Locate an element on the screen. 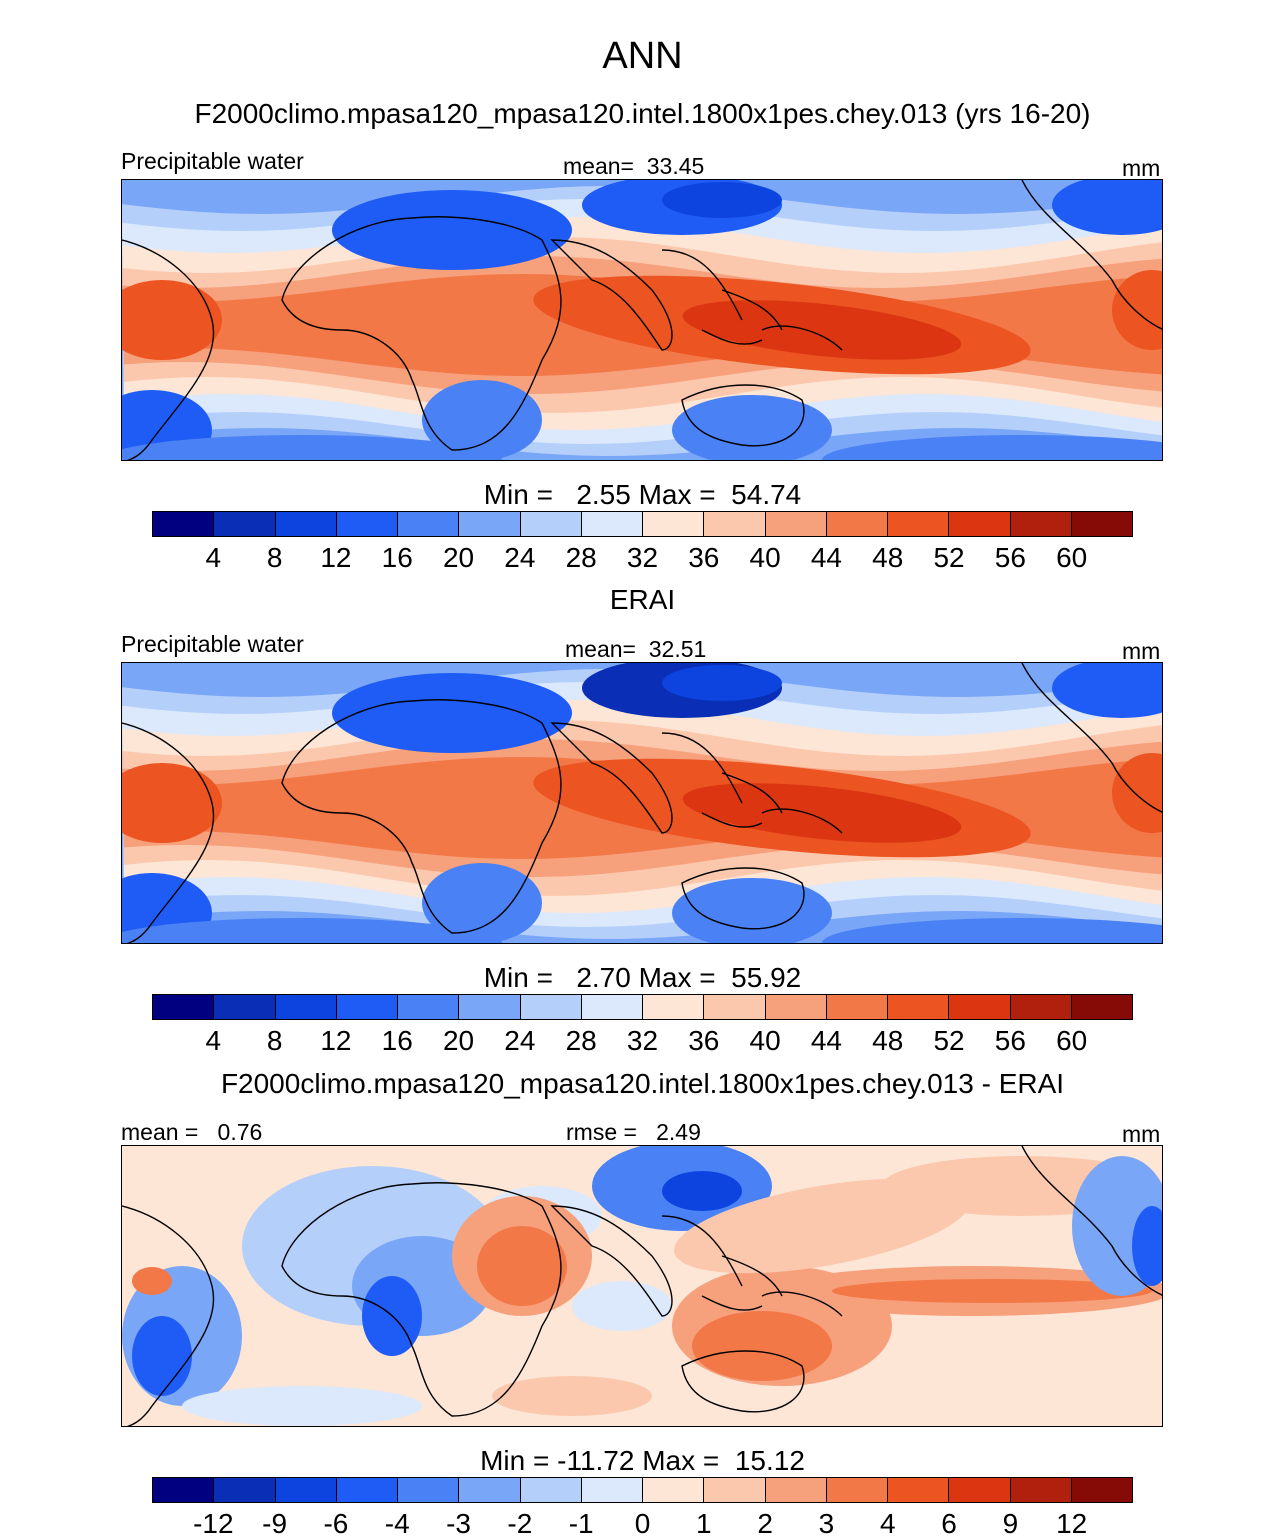 The image size is (1285, 1540). colorbar-tick-label: -12 is located at coordinates (213, 1523).